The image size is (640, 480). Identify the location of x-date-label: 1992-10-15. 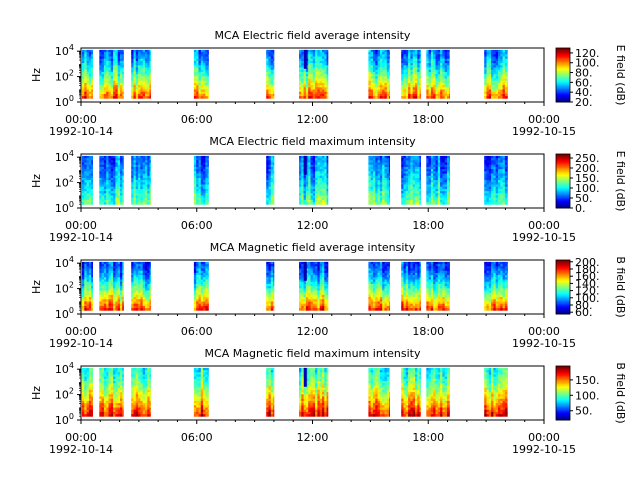
(544, 237).